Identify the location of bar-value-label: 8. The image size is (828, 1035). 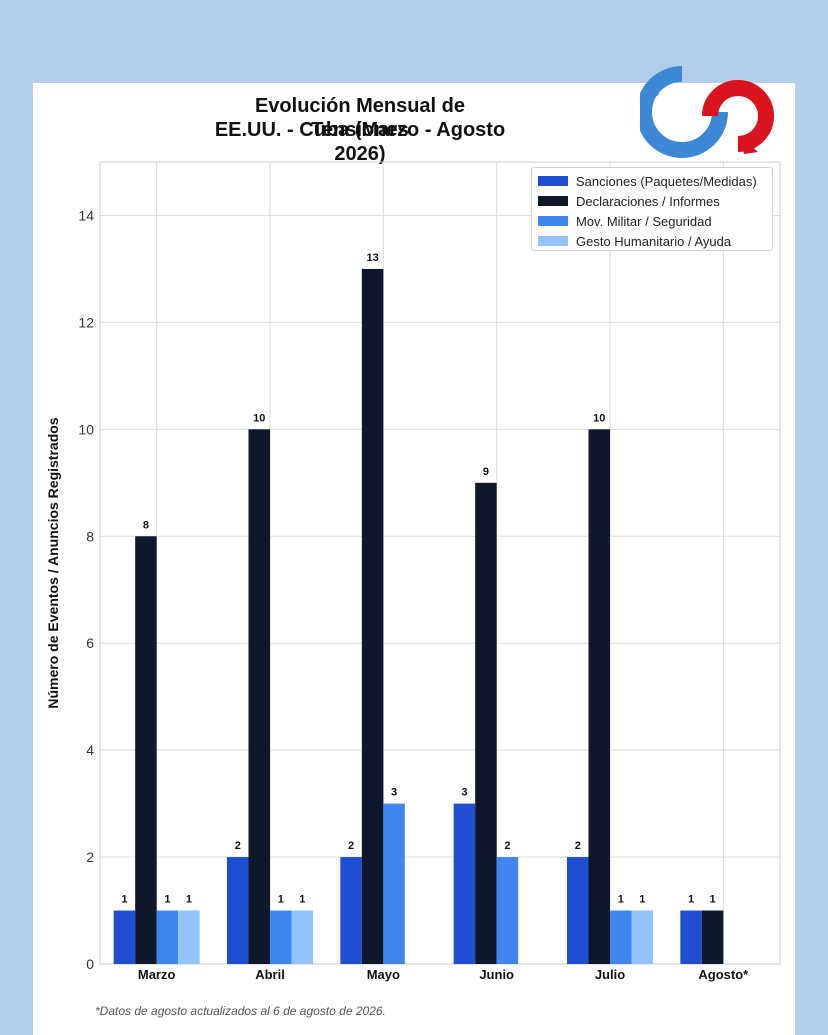
(146, 525).